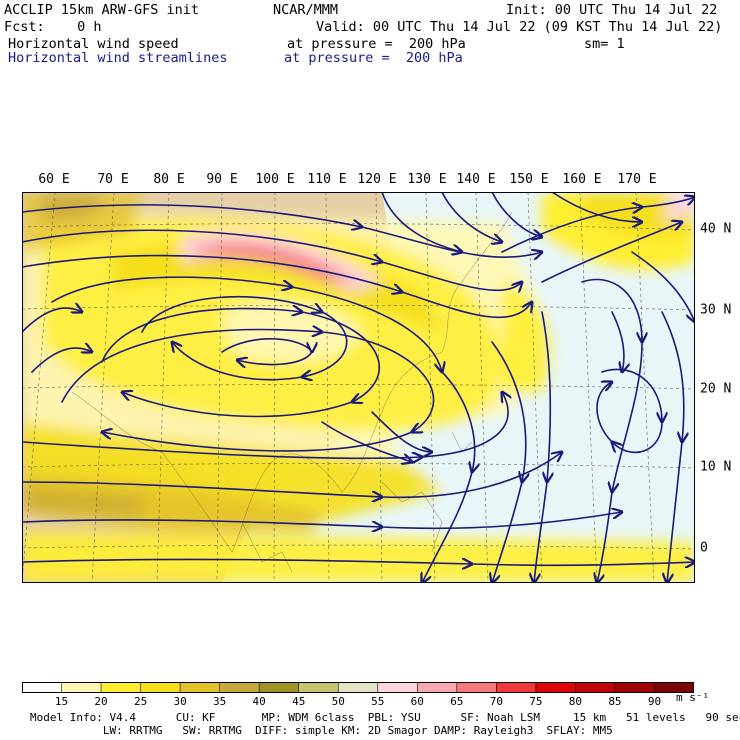  What do you see at coordinates (476, 179) in the screenshot?
I see `lon-label: 140 E` at bounding box center [476, 179].